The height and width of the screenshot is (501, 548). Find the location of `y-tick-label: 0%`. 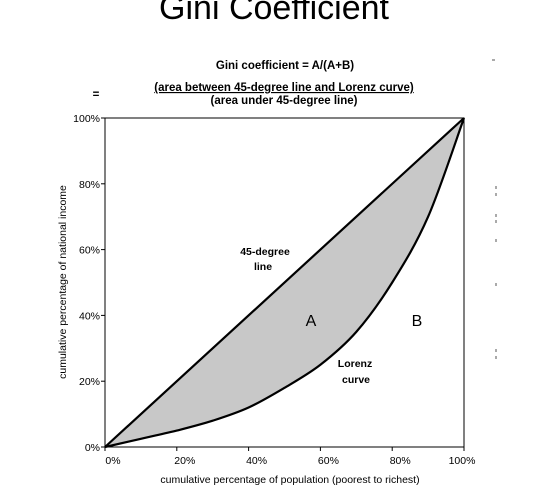

y-tick-label: 0% is located at coordinates (92, 448).